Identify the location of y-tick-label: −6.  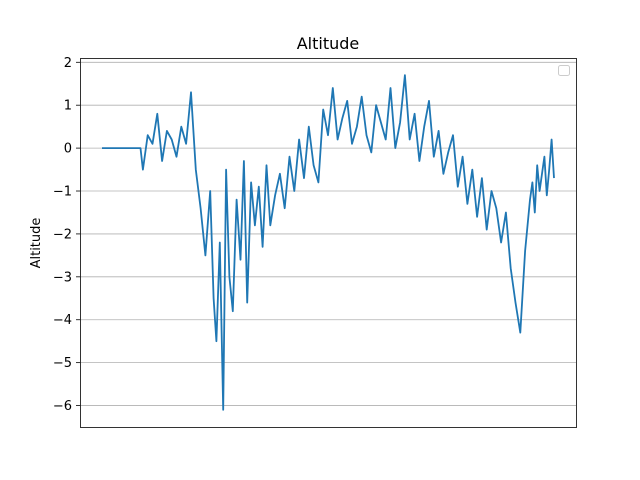
(62, 406).